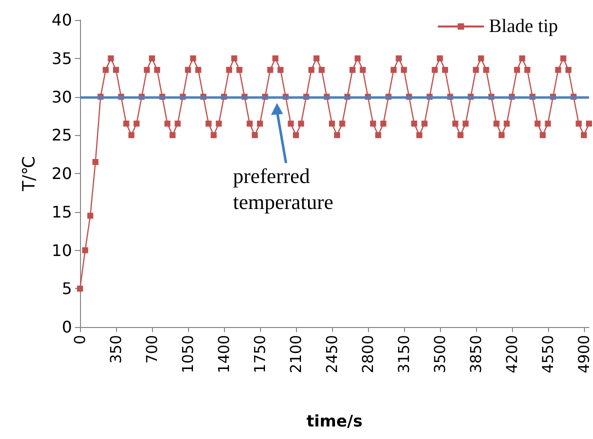 The image size is (593, 439). What do you see at coordinates (223, 354) in the screenshot?
I see `x-tick-label: 1400` at bounding box center [223, 354].